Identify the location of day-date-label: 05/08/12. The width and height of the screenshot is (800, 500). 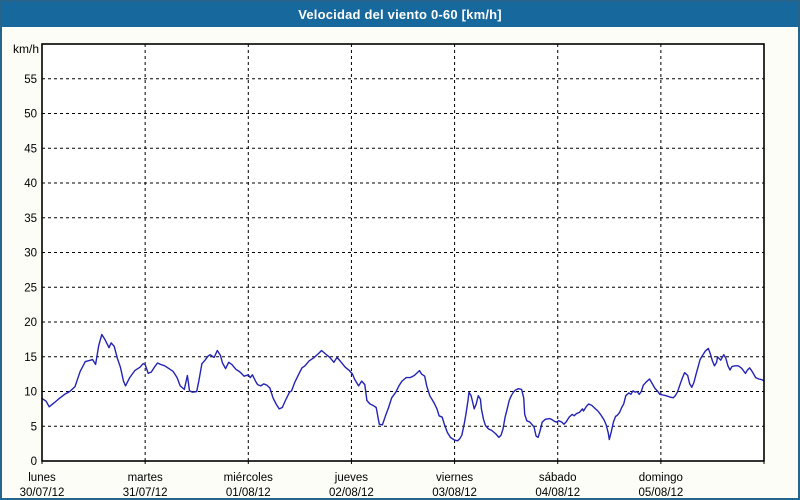
(660, 493).